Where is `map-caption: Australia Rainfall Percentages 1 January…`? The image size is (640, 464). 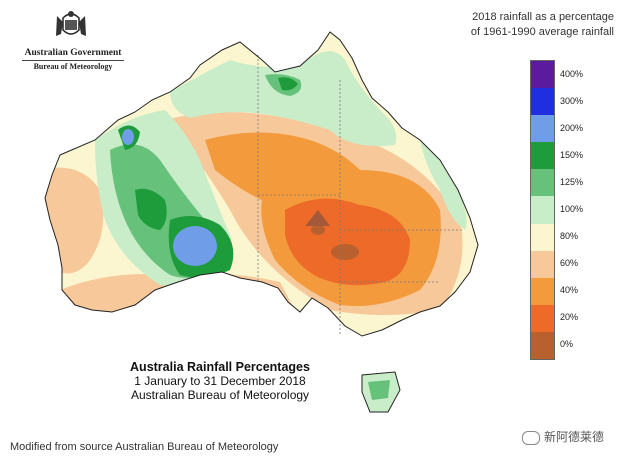 map-caption: Australia Rainfall Percentages 1 January… is located at coordinates (220, 381).